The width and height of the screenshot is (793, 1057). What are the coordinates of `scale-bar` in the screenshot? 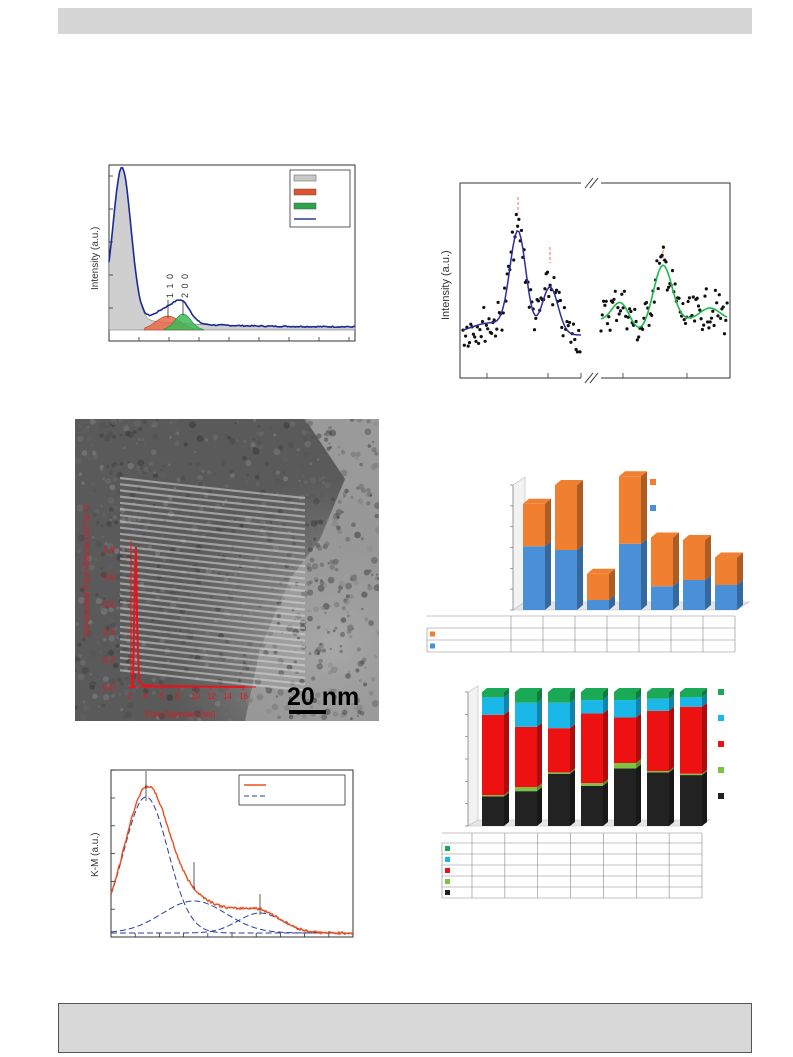 It's located at (307, 712).